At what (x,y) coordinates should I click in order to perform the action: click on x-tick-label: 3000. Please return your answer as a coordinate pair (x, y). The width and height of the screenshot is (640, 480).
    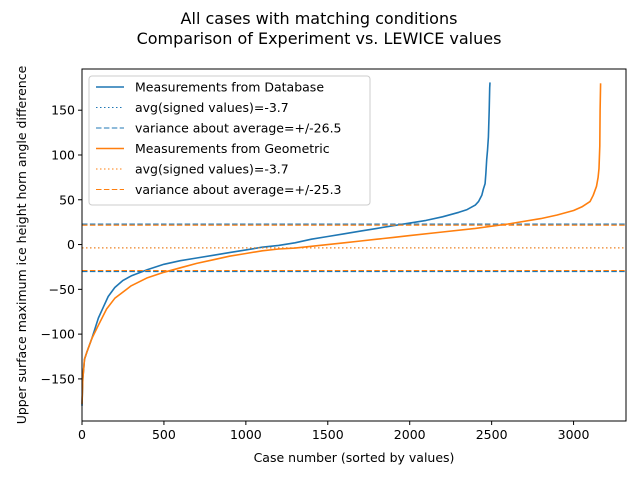
    Looking at the image, I should click on (574, 434).